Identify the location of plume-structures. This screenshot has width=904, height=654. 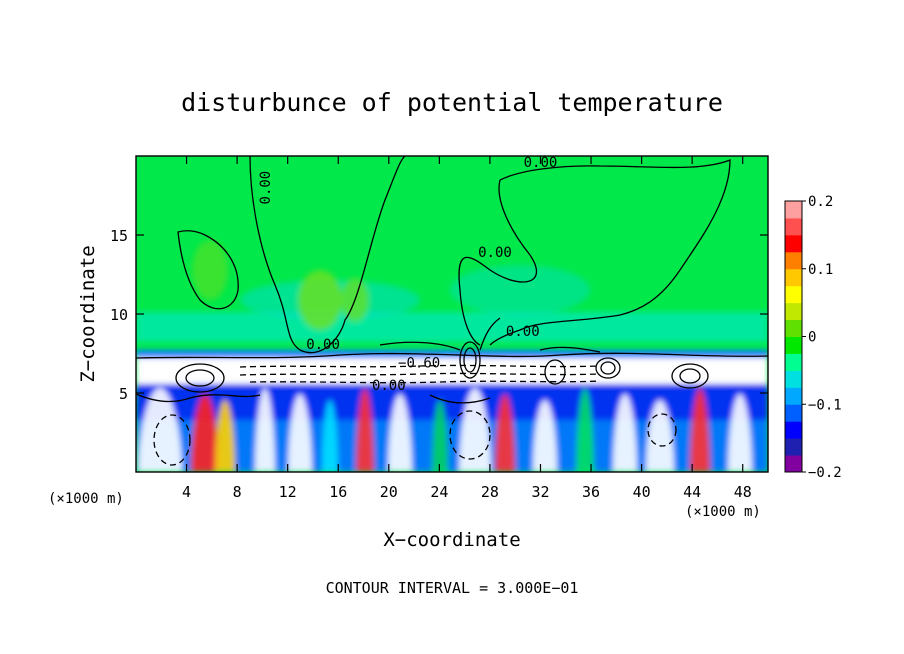
(445, 430).